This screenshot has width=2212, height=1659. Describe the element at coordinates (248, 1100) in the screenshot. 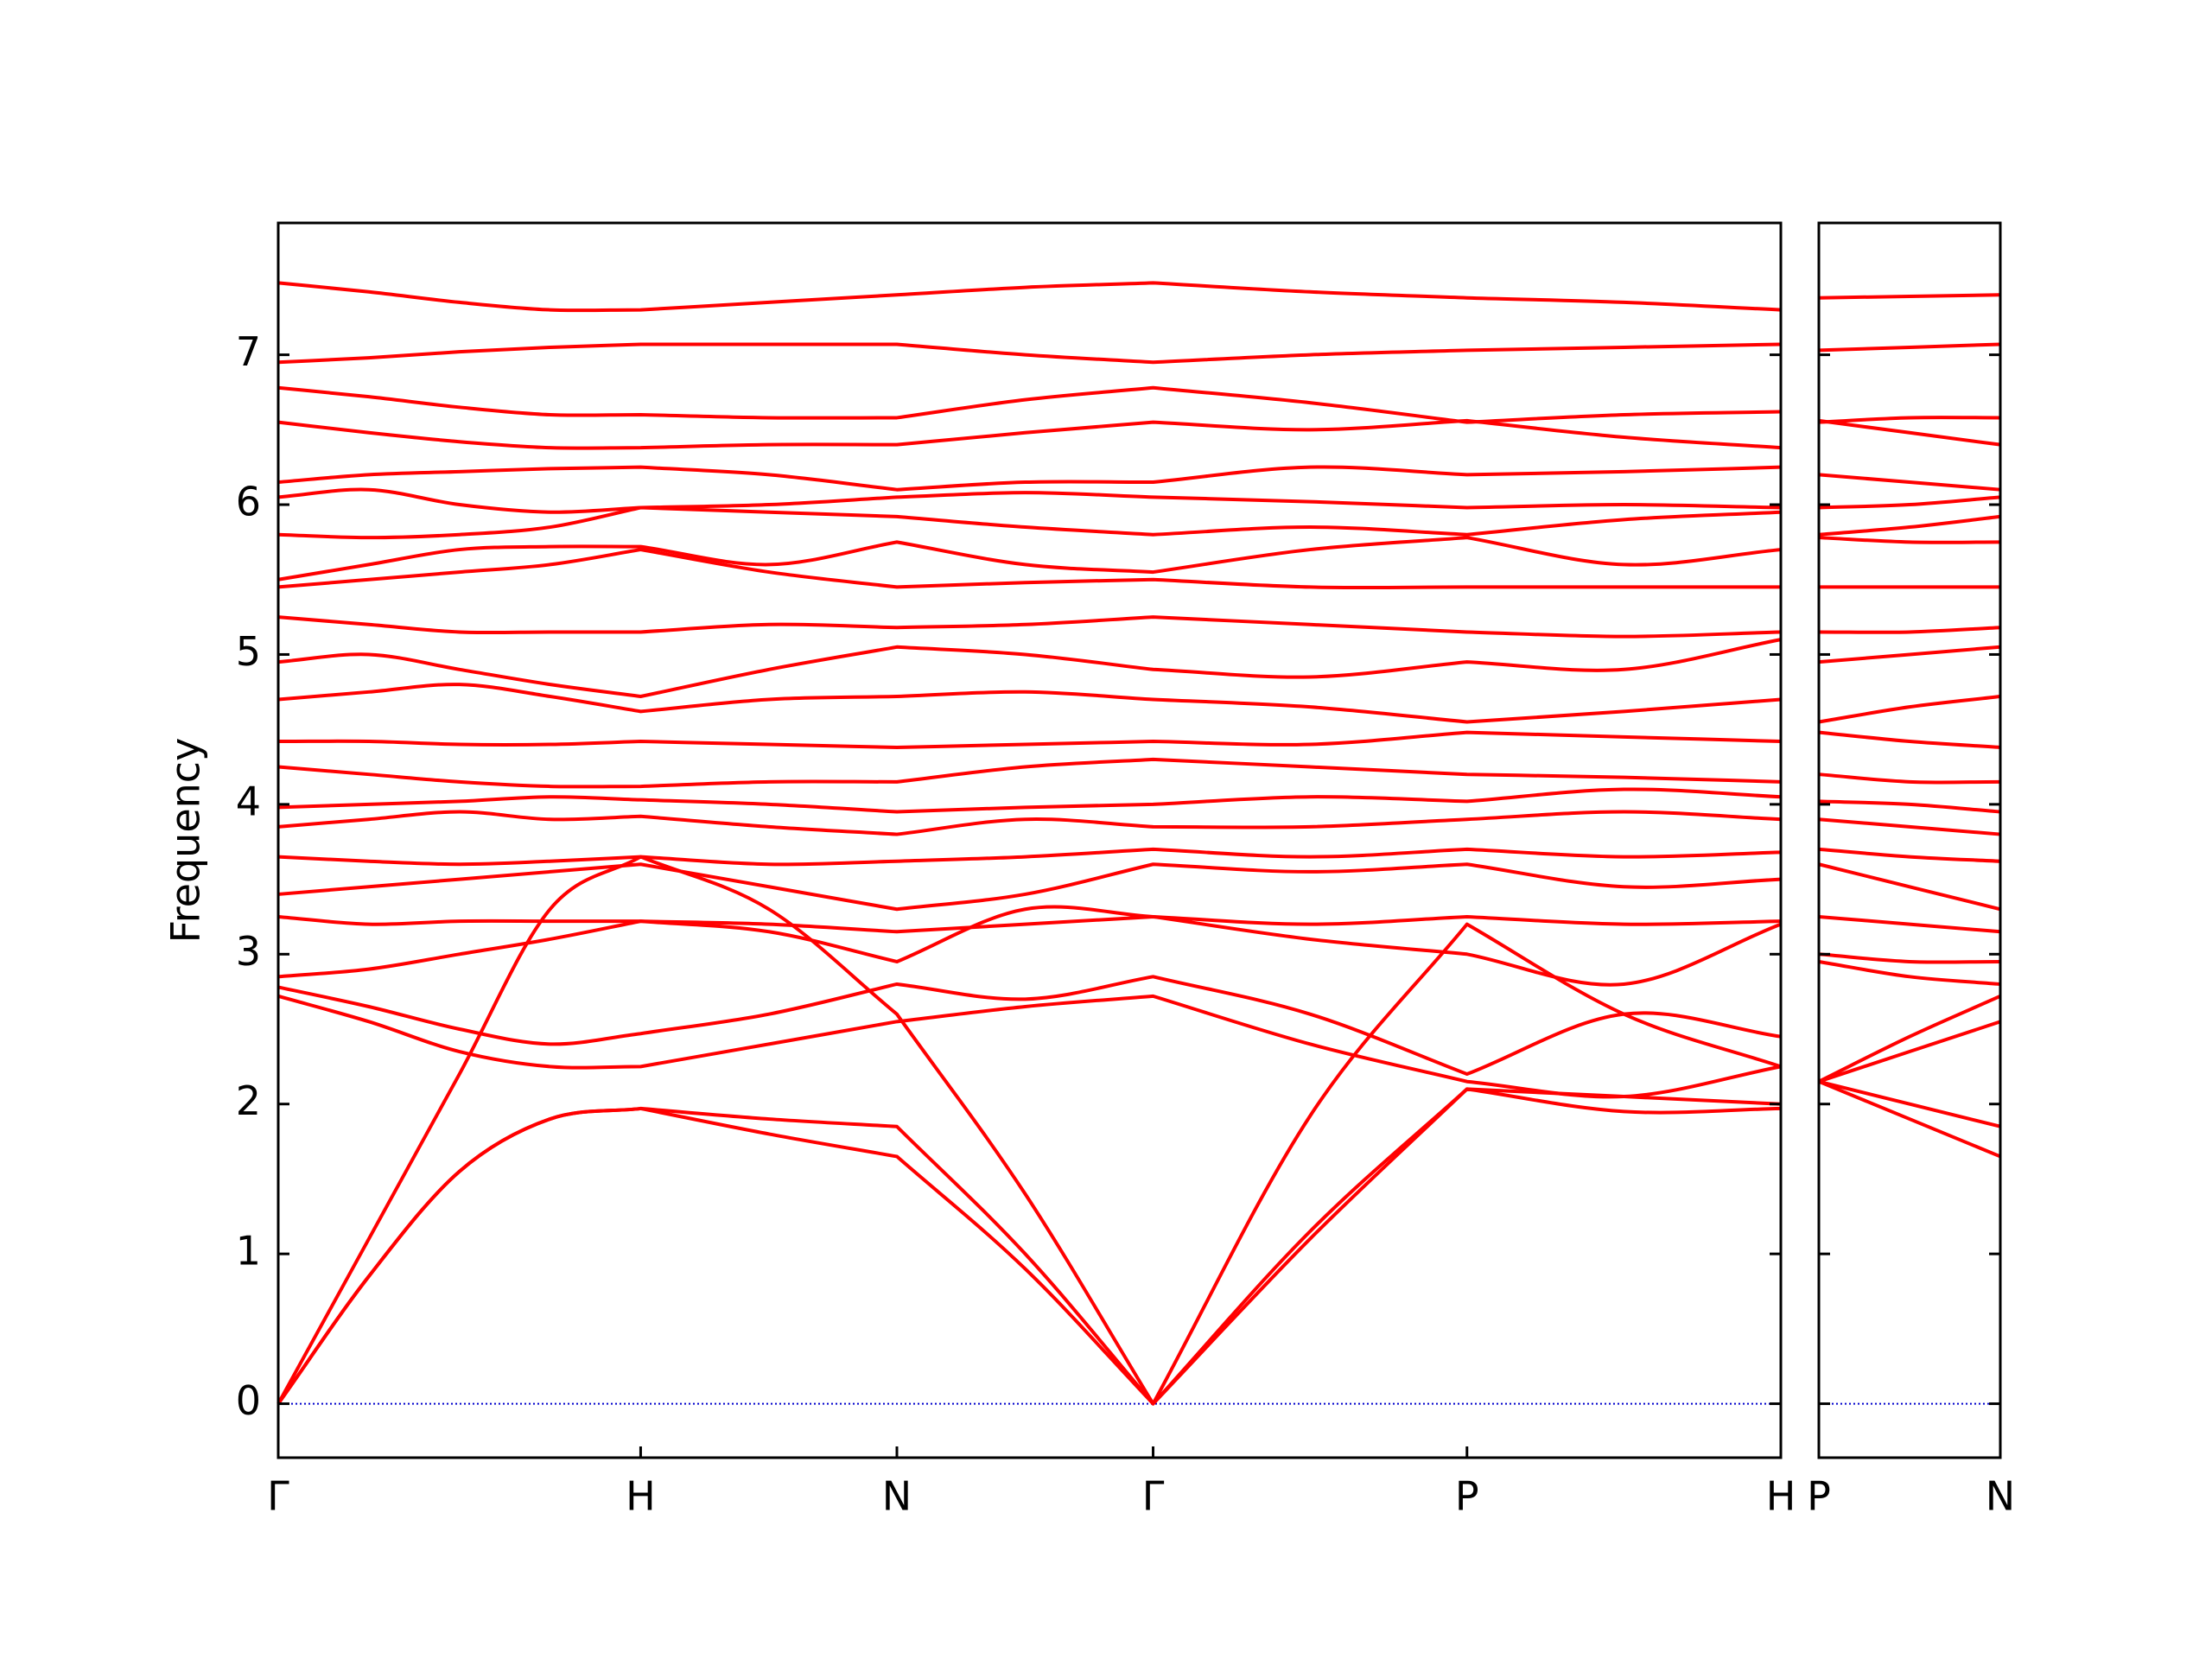

I see `y-tick-label: 2` at that location.